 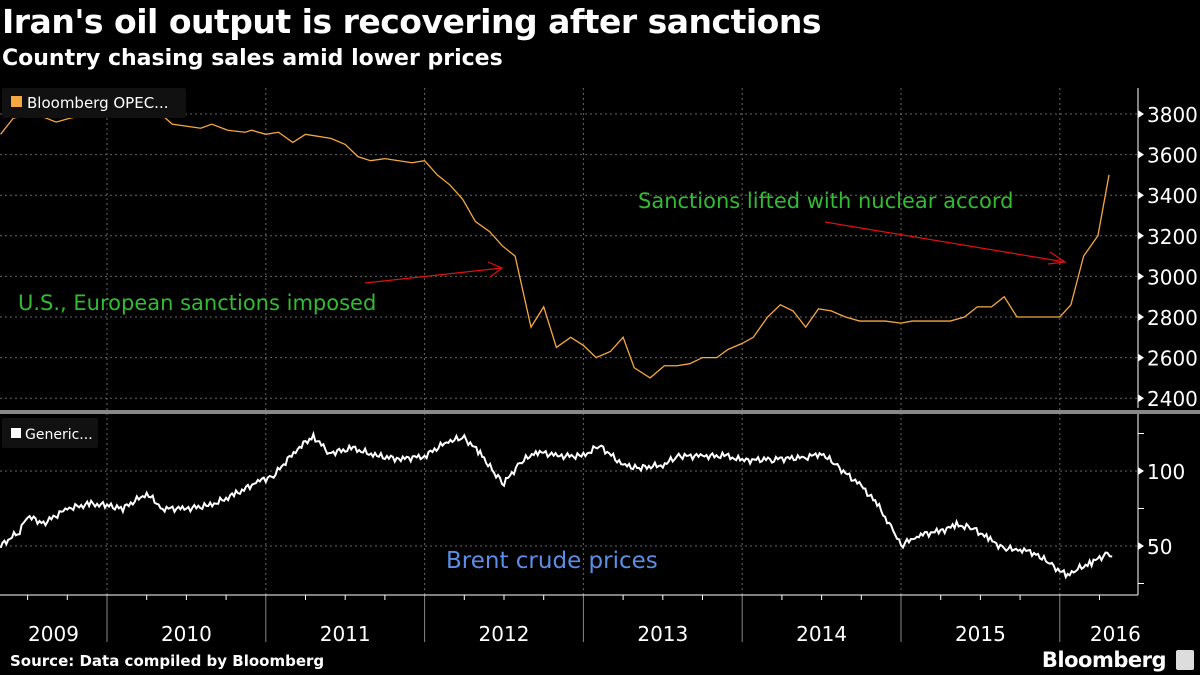 I want to click on x-tick-label: 2013, so click(x=662, y=634).